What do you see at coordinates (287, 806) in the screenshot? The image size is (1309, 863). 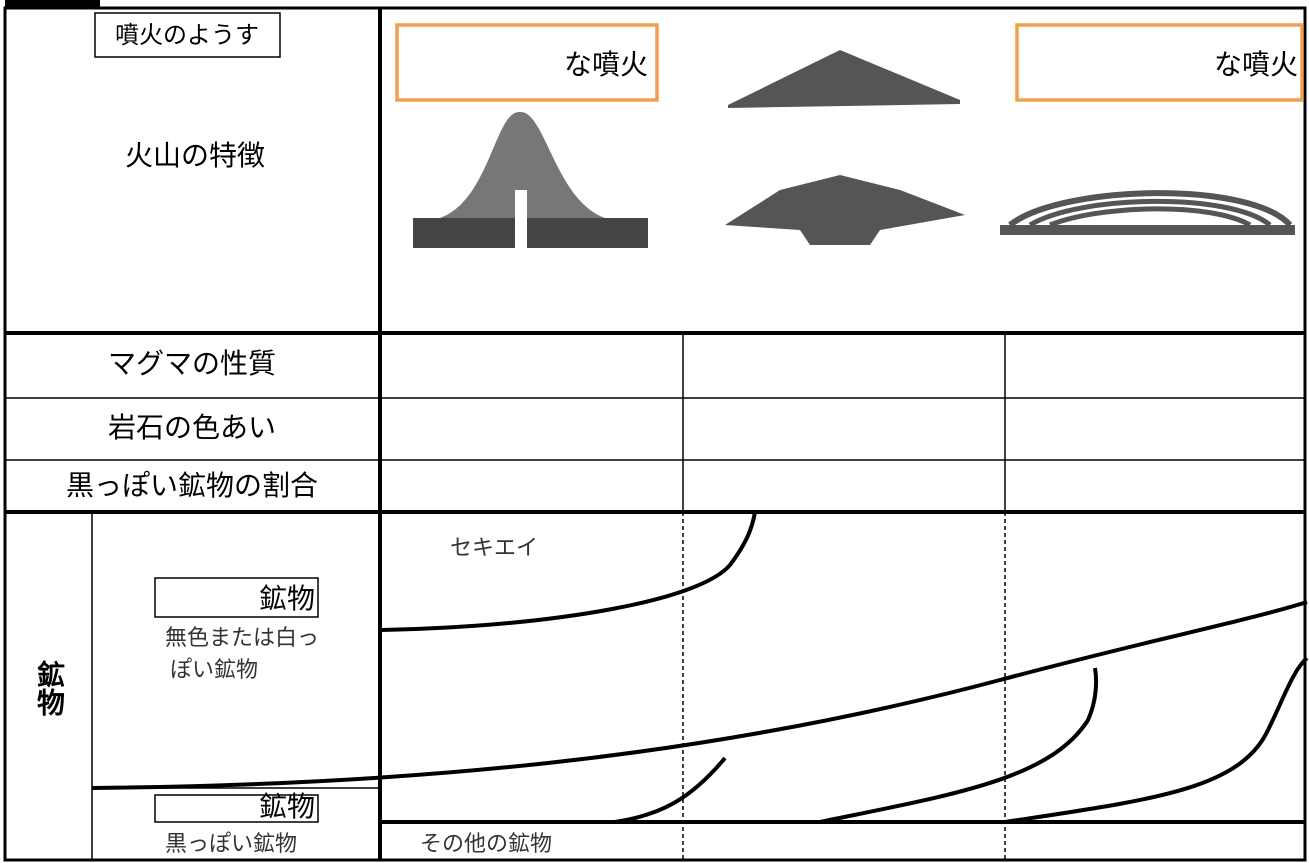 I see `dark-mineral-box: 鉱物` at bounding box center [287, 806].